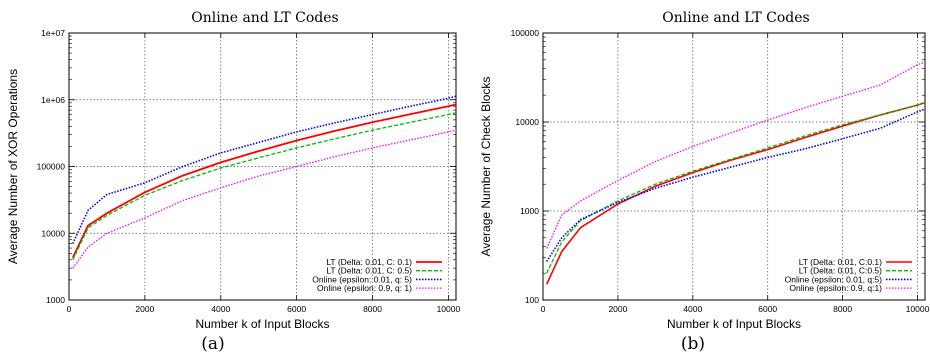 The height and width of the screenshot is (356, 930). I want to click on subfigure-caption: (b), so click(693, 344).